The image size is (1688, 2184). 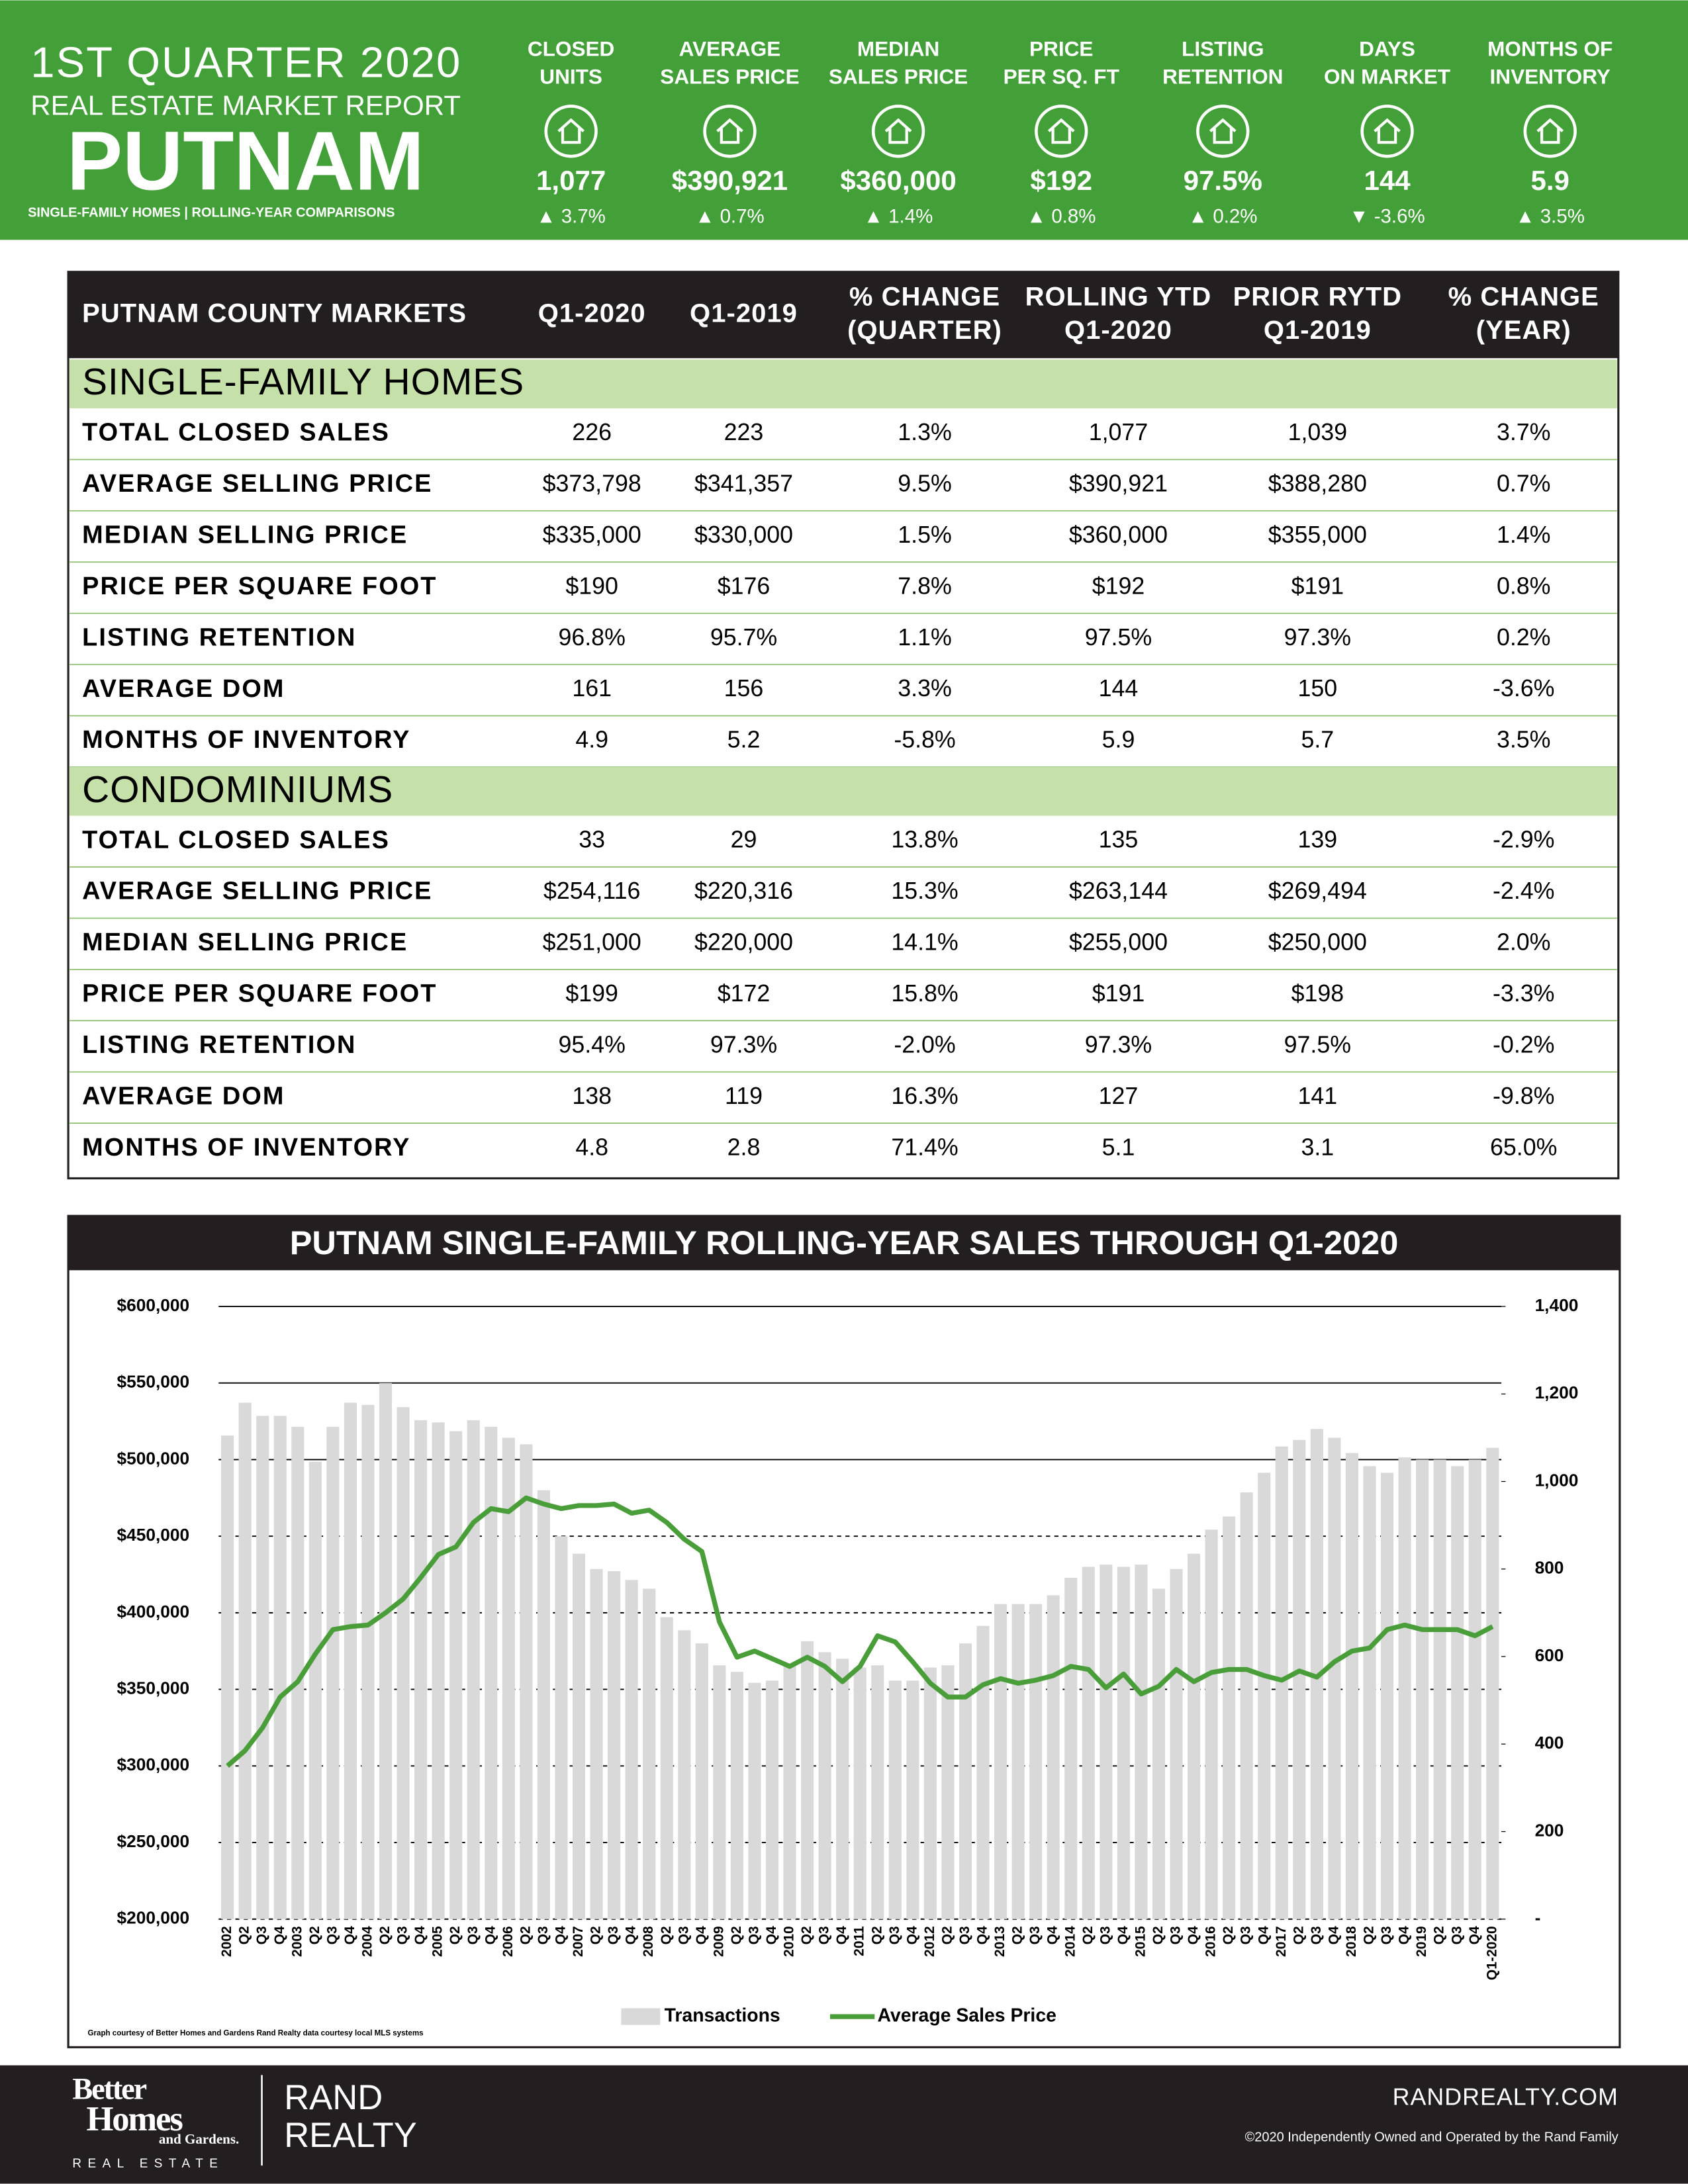 I want to click on table-cell: 4.8, so click(x=591, y=1147).